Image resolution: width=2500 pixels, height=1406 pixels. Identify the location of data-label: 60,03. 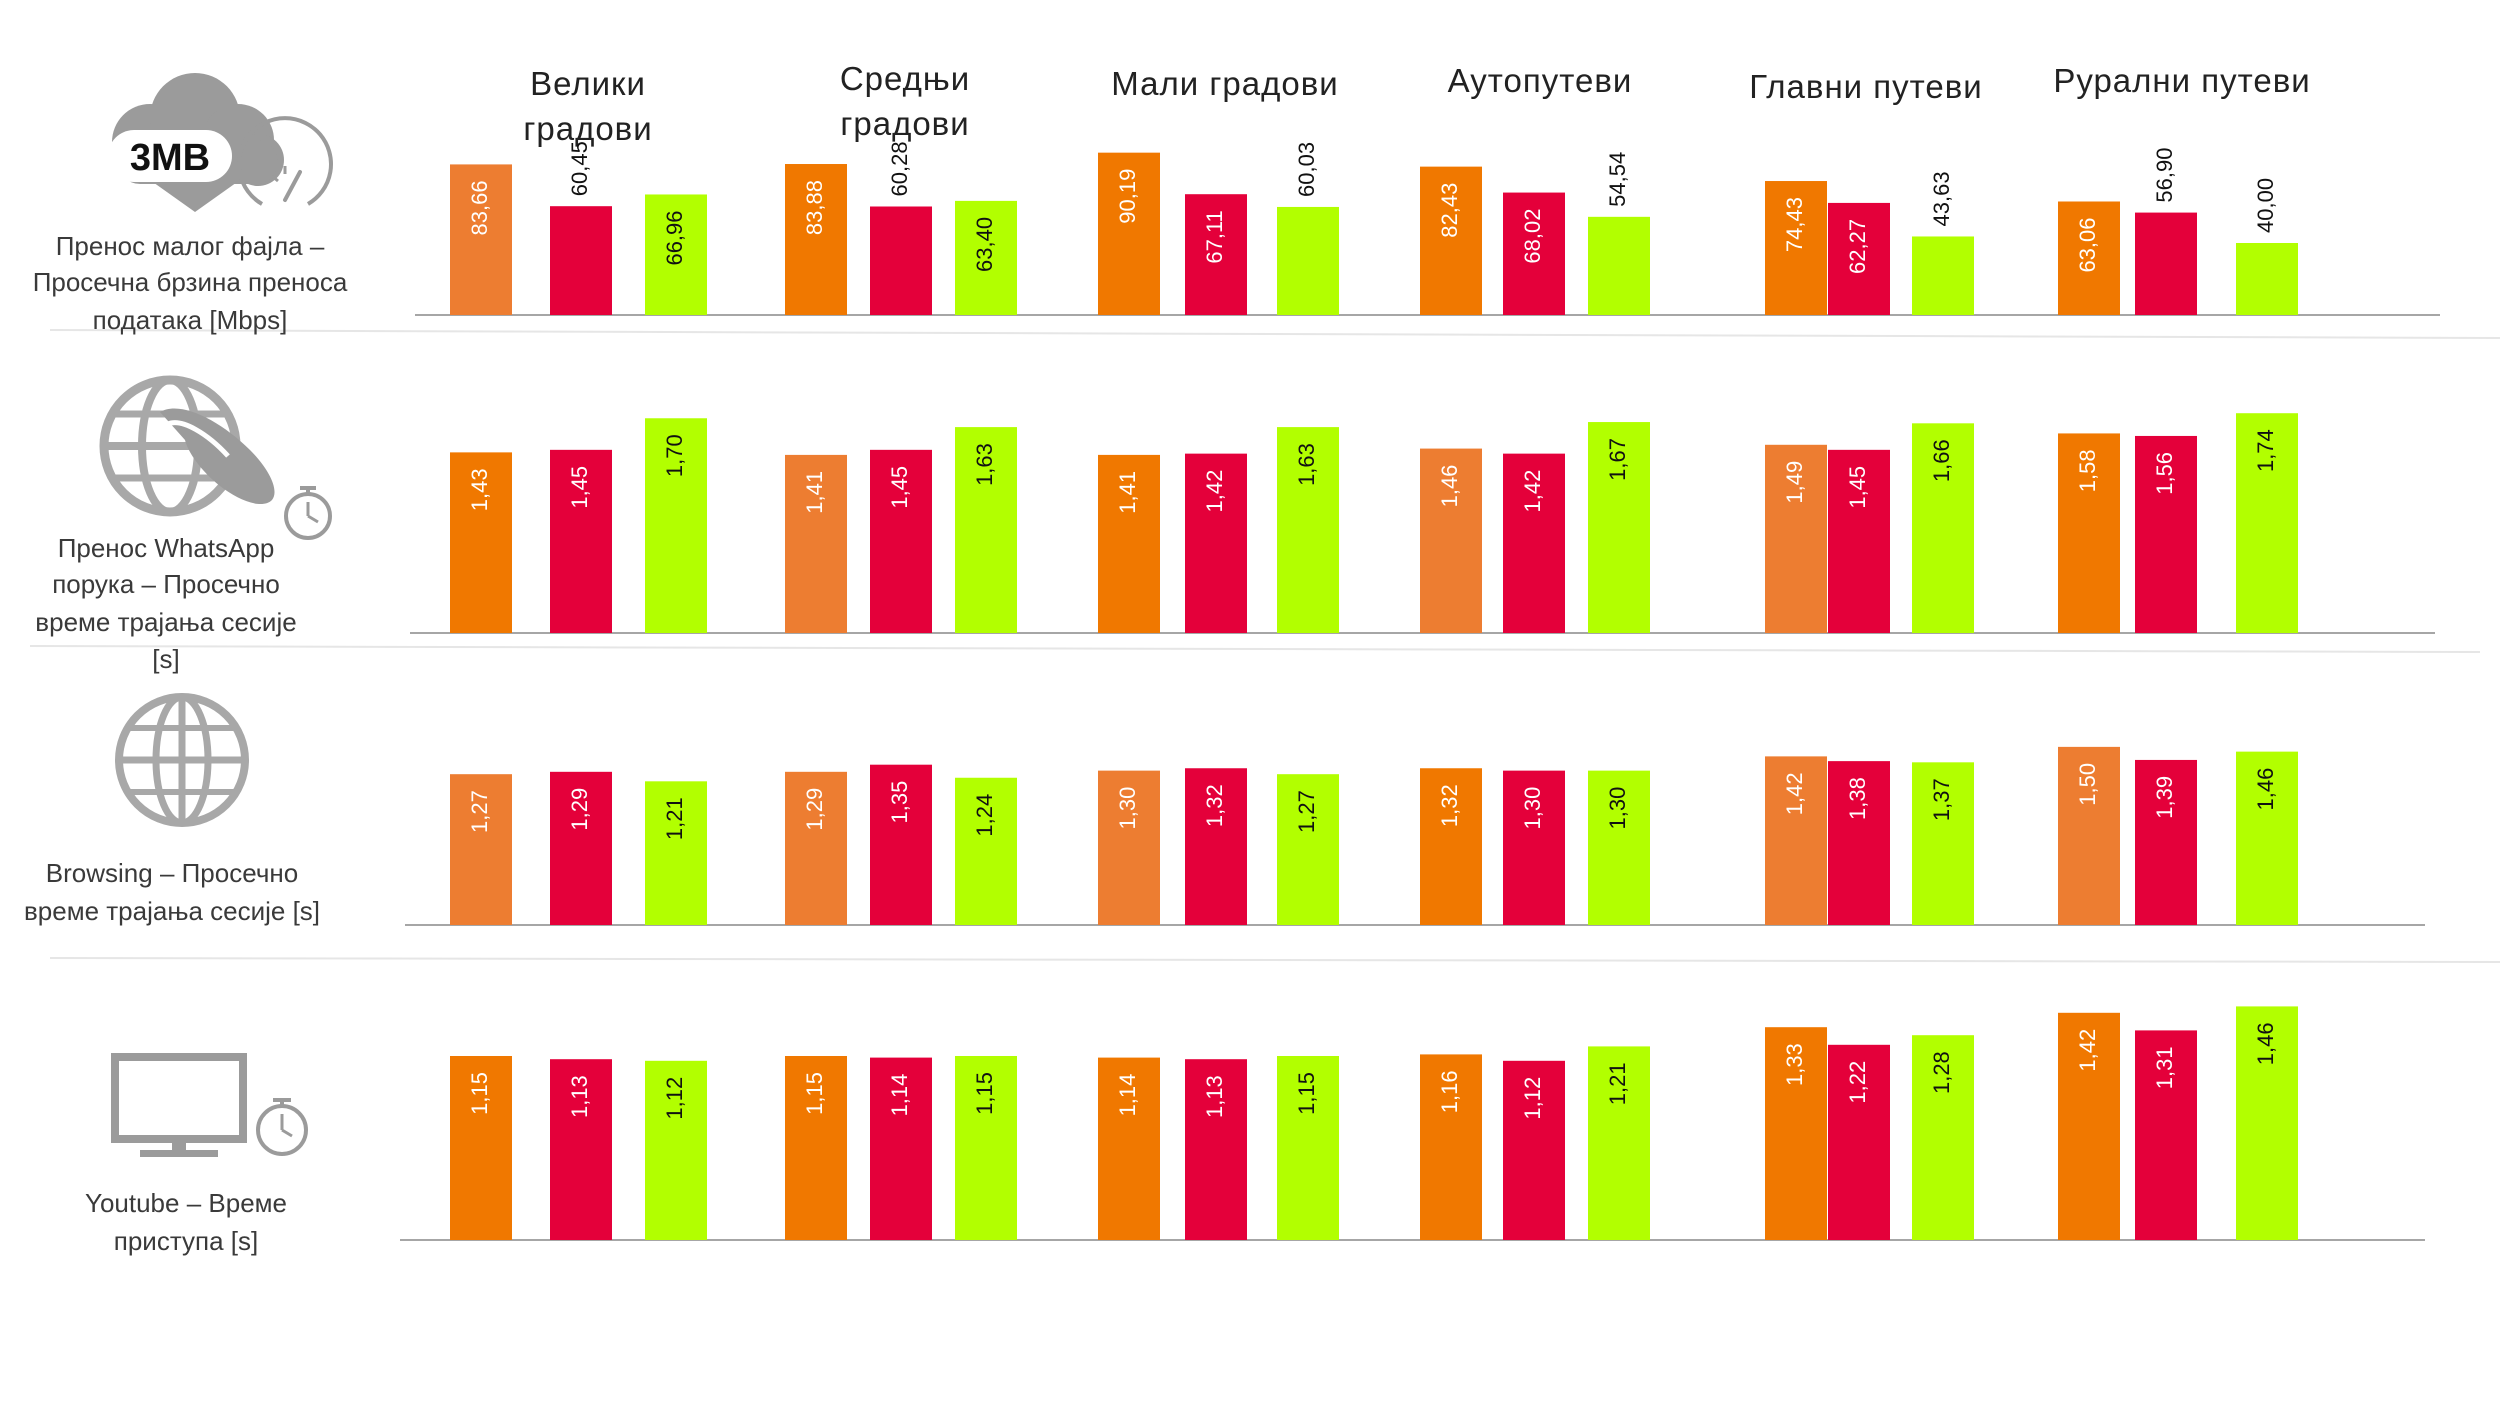
(1306, 169).